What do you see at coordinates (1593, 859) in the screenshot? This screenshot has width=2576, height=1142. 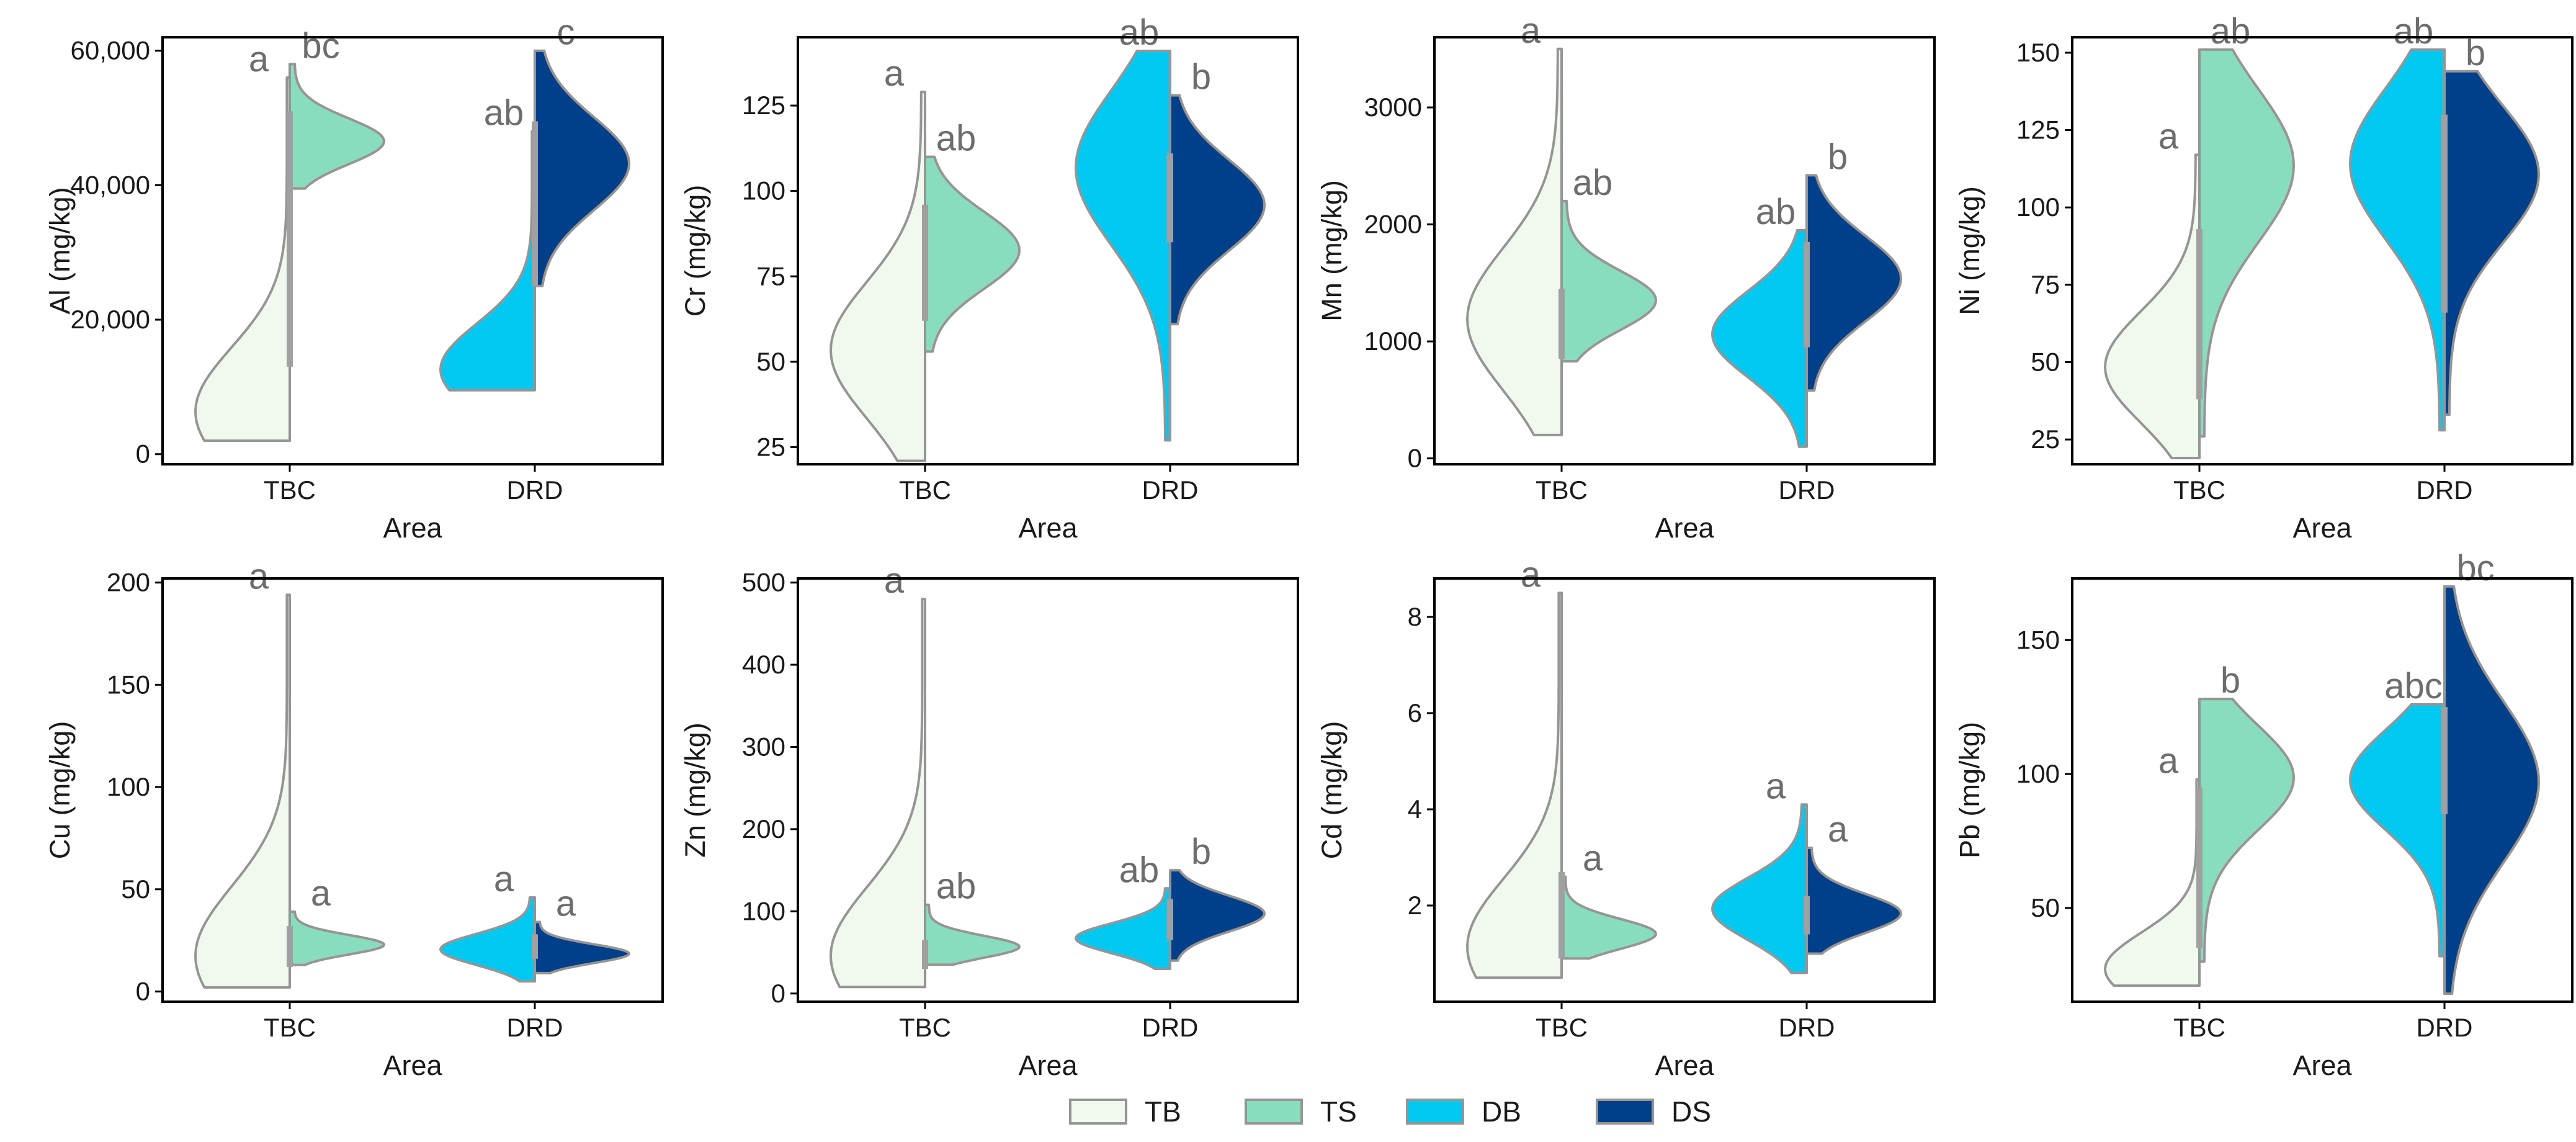 I see `sig-label-ts-tbc: a` at bounding box center [1593, 859].